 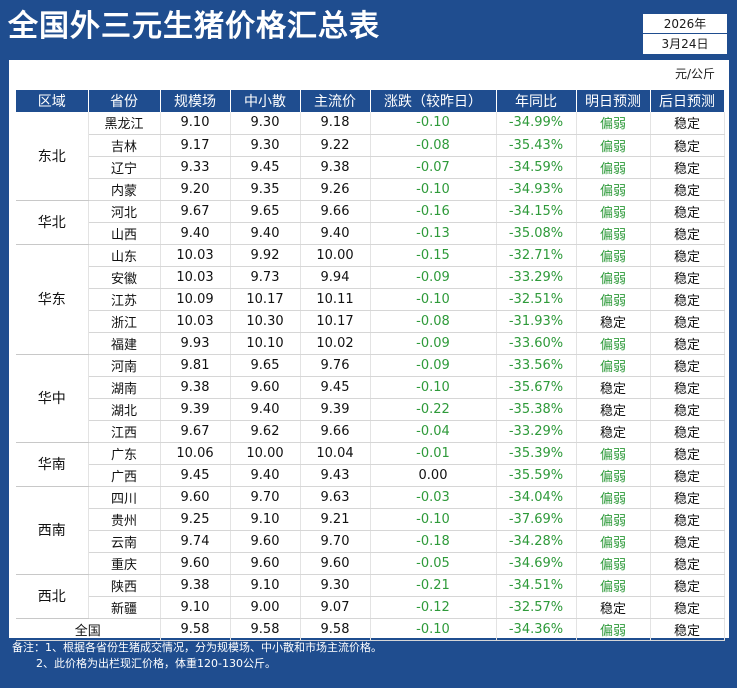 I want to click on change-cell: -0.13, so click(x=433, y=233).